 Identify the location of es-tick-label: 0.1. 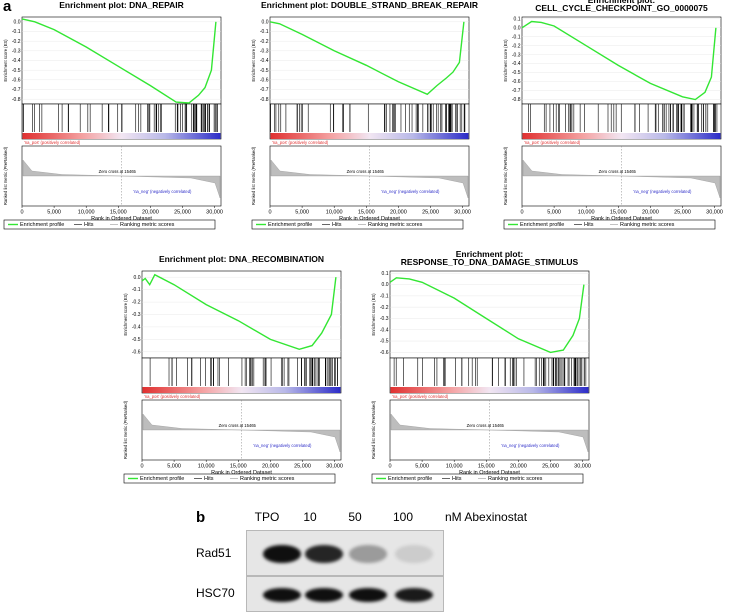
(517, 19).